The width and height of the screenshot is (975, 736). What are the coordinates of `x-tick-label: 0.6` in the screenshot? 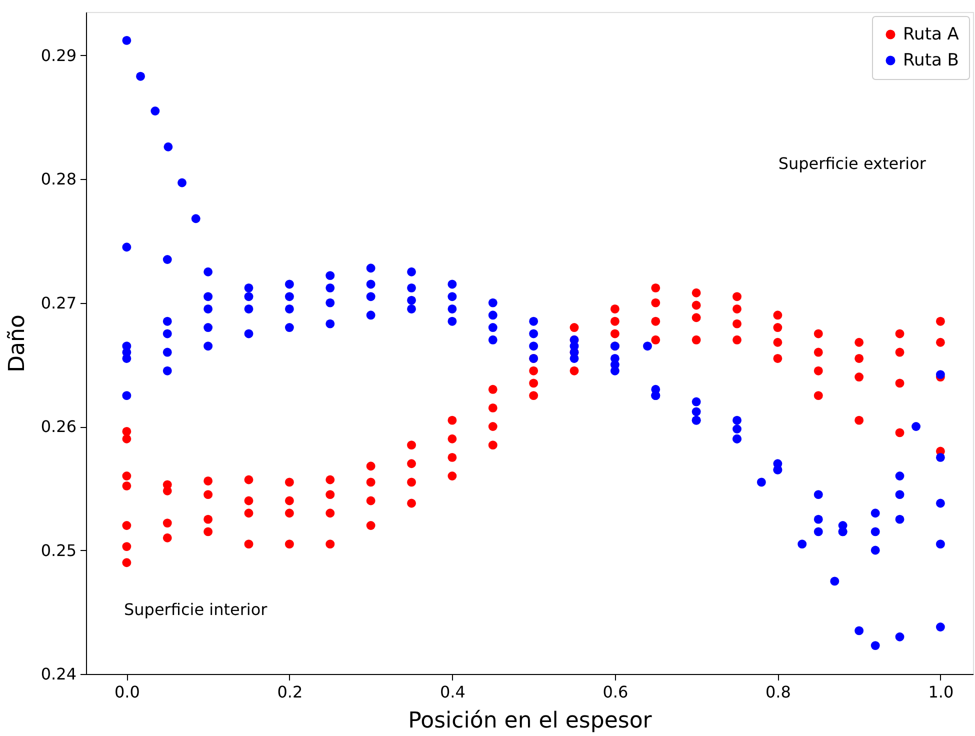 It's located at (615, 692).